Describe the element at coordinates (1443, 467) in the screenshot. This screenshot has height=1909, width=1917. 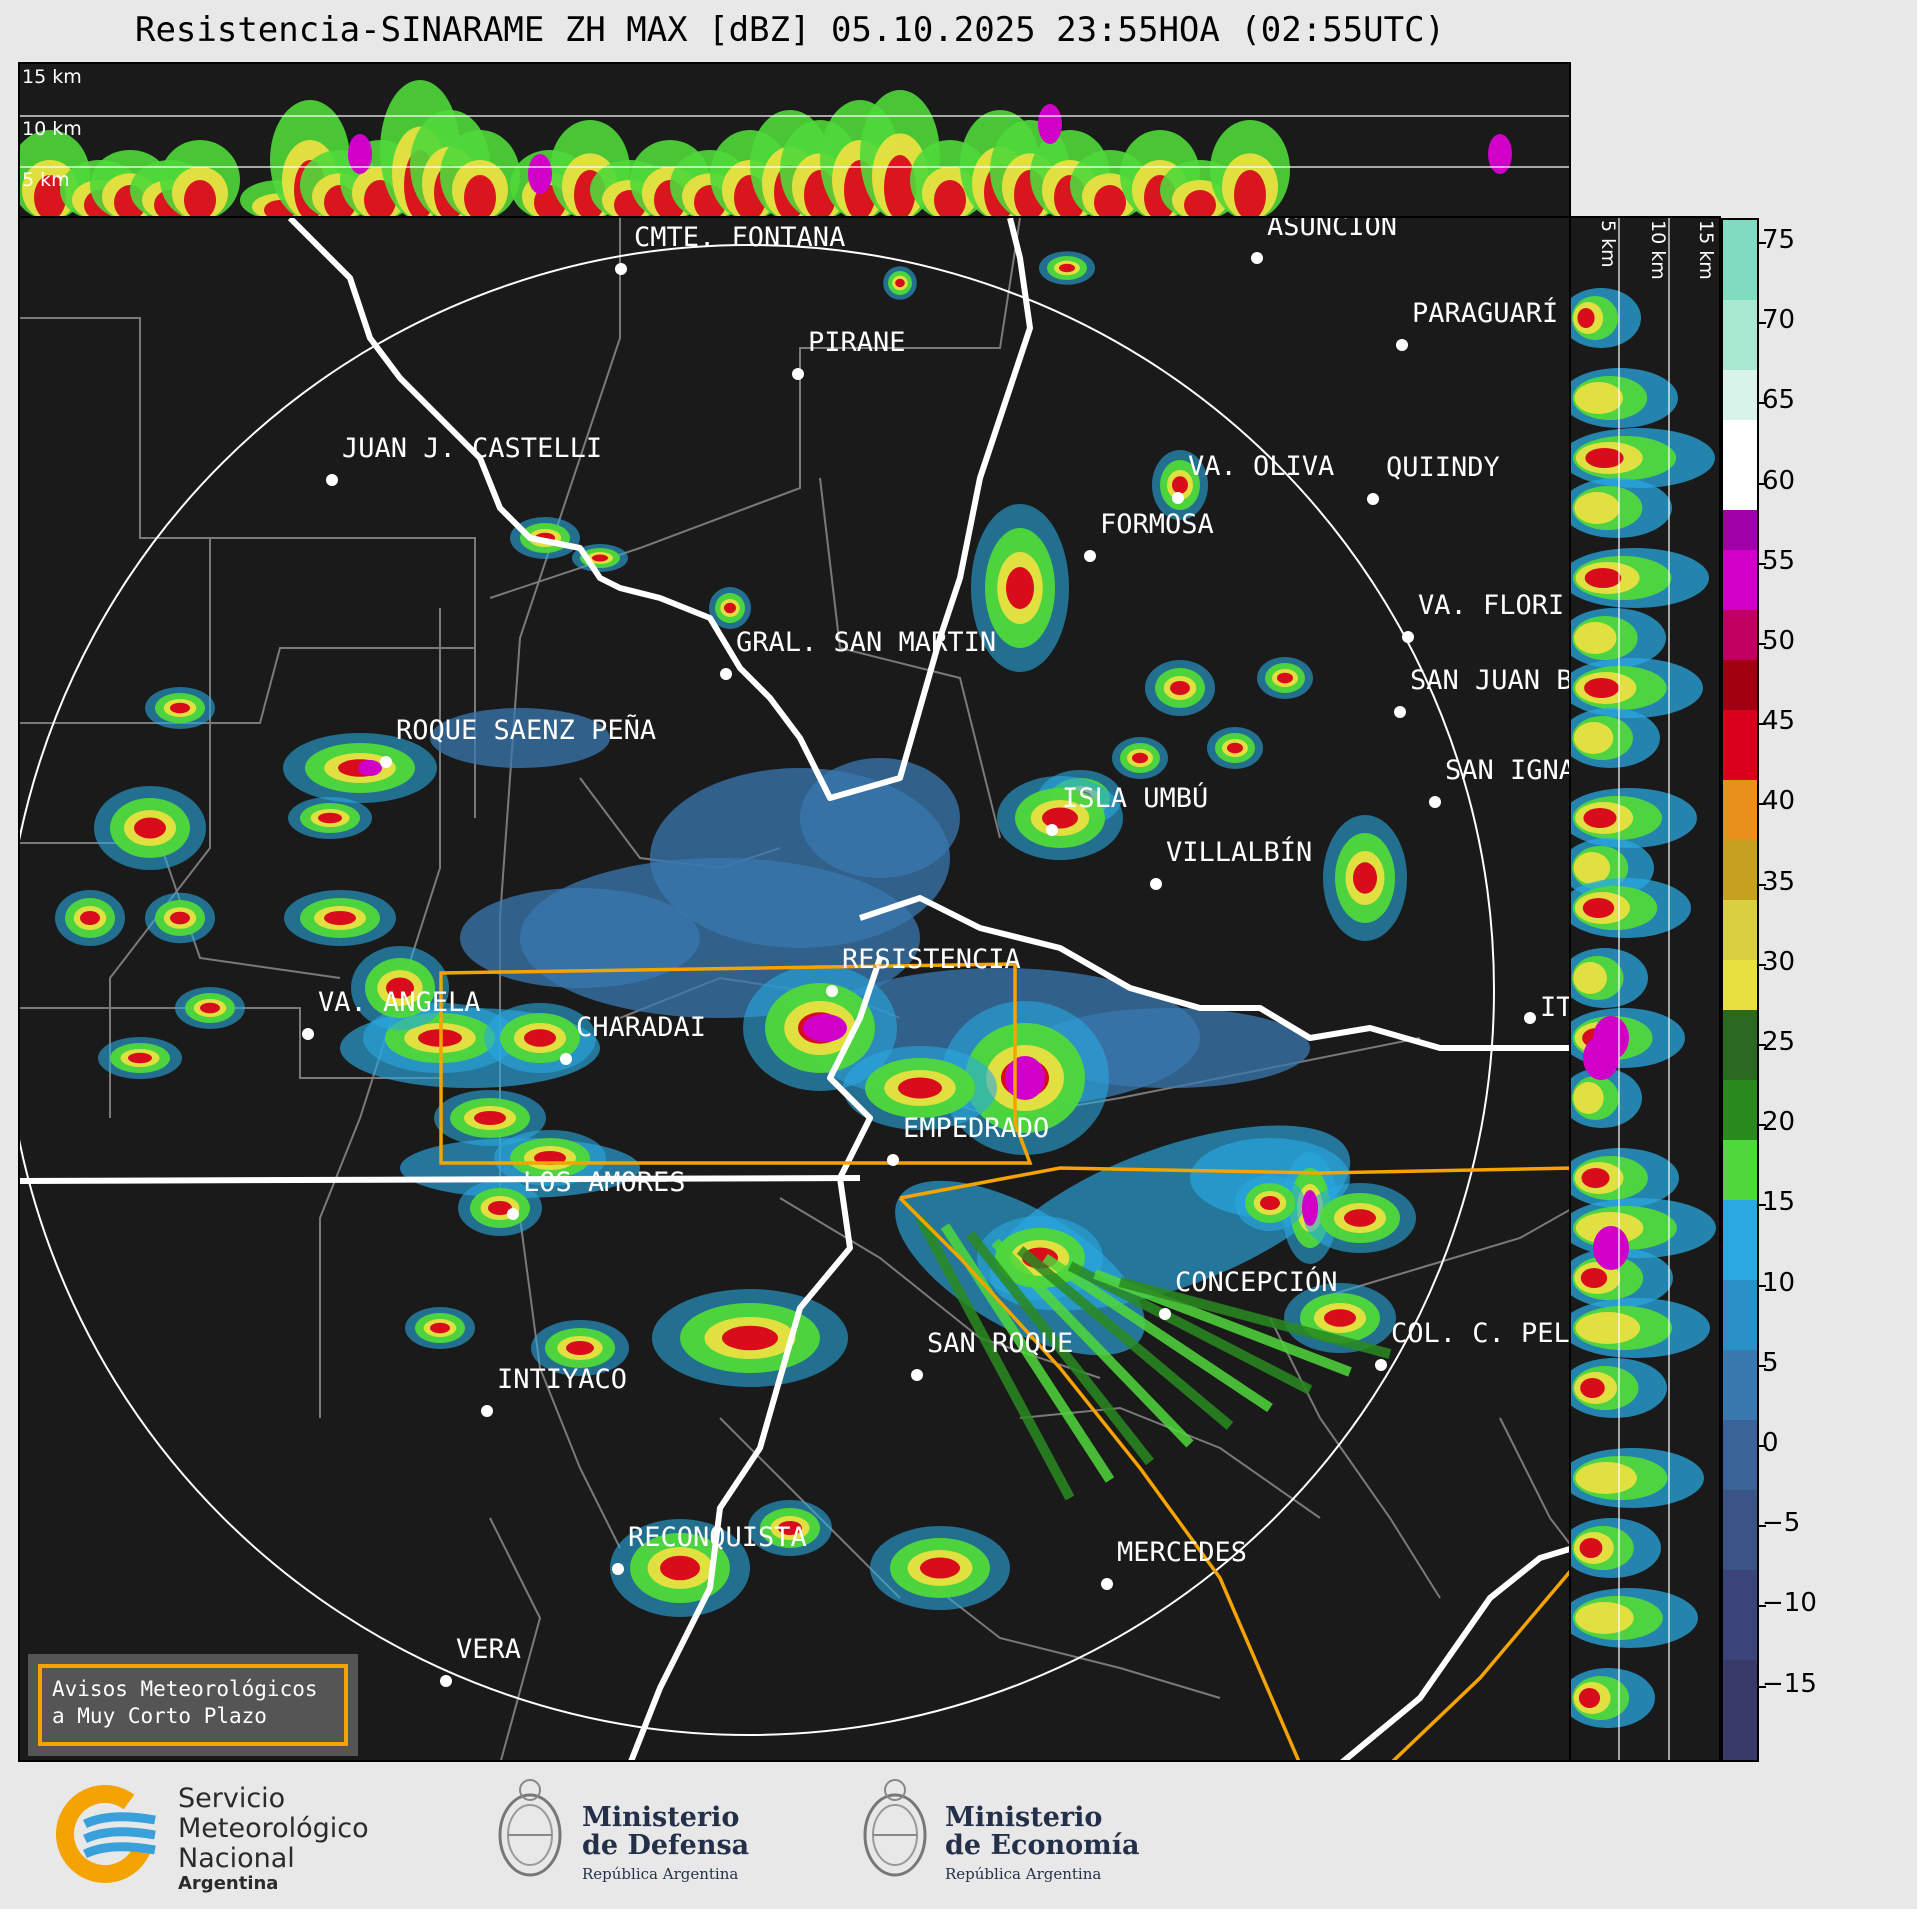
I see `city-label: QUIINDY` at that location.